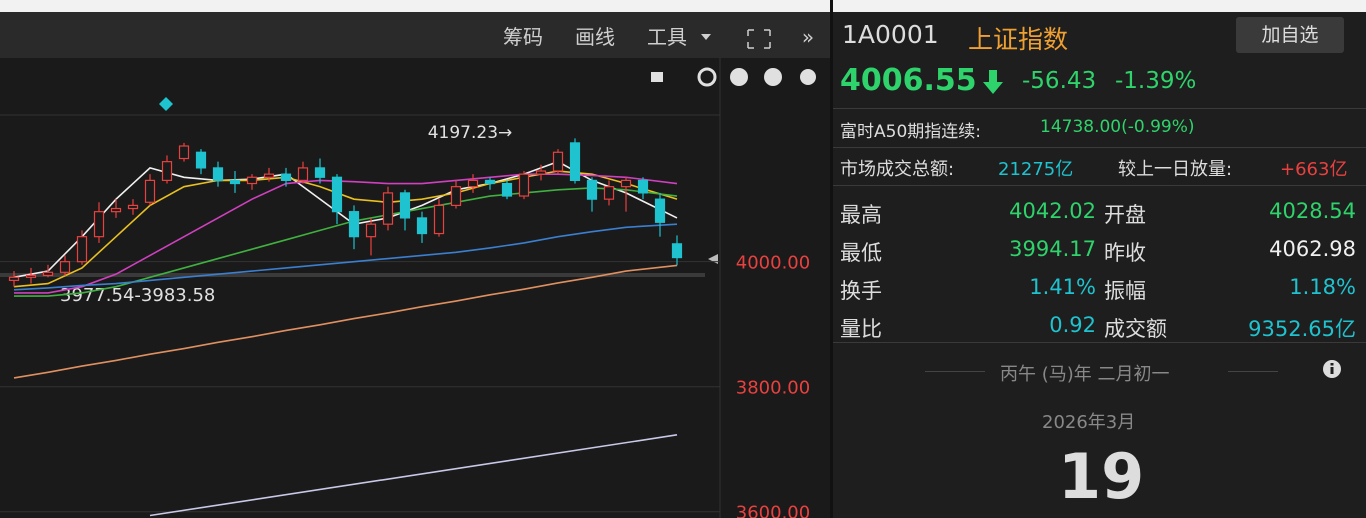  Describe the element at coordinates (1052, 211) in the screenshot. I see `stat-value: 4042.02` at that location.